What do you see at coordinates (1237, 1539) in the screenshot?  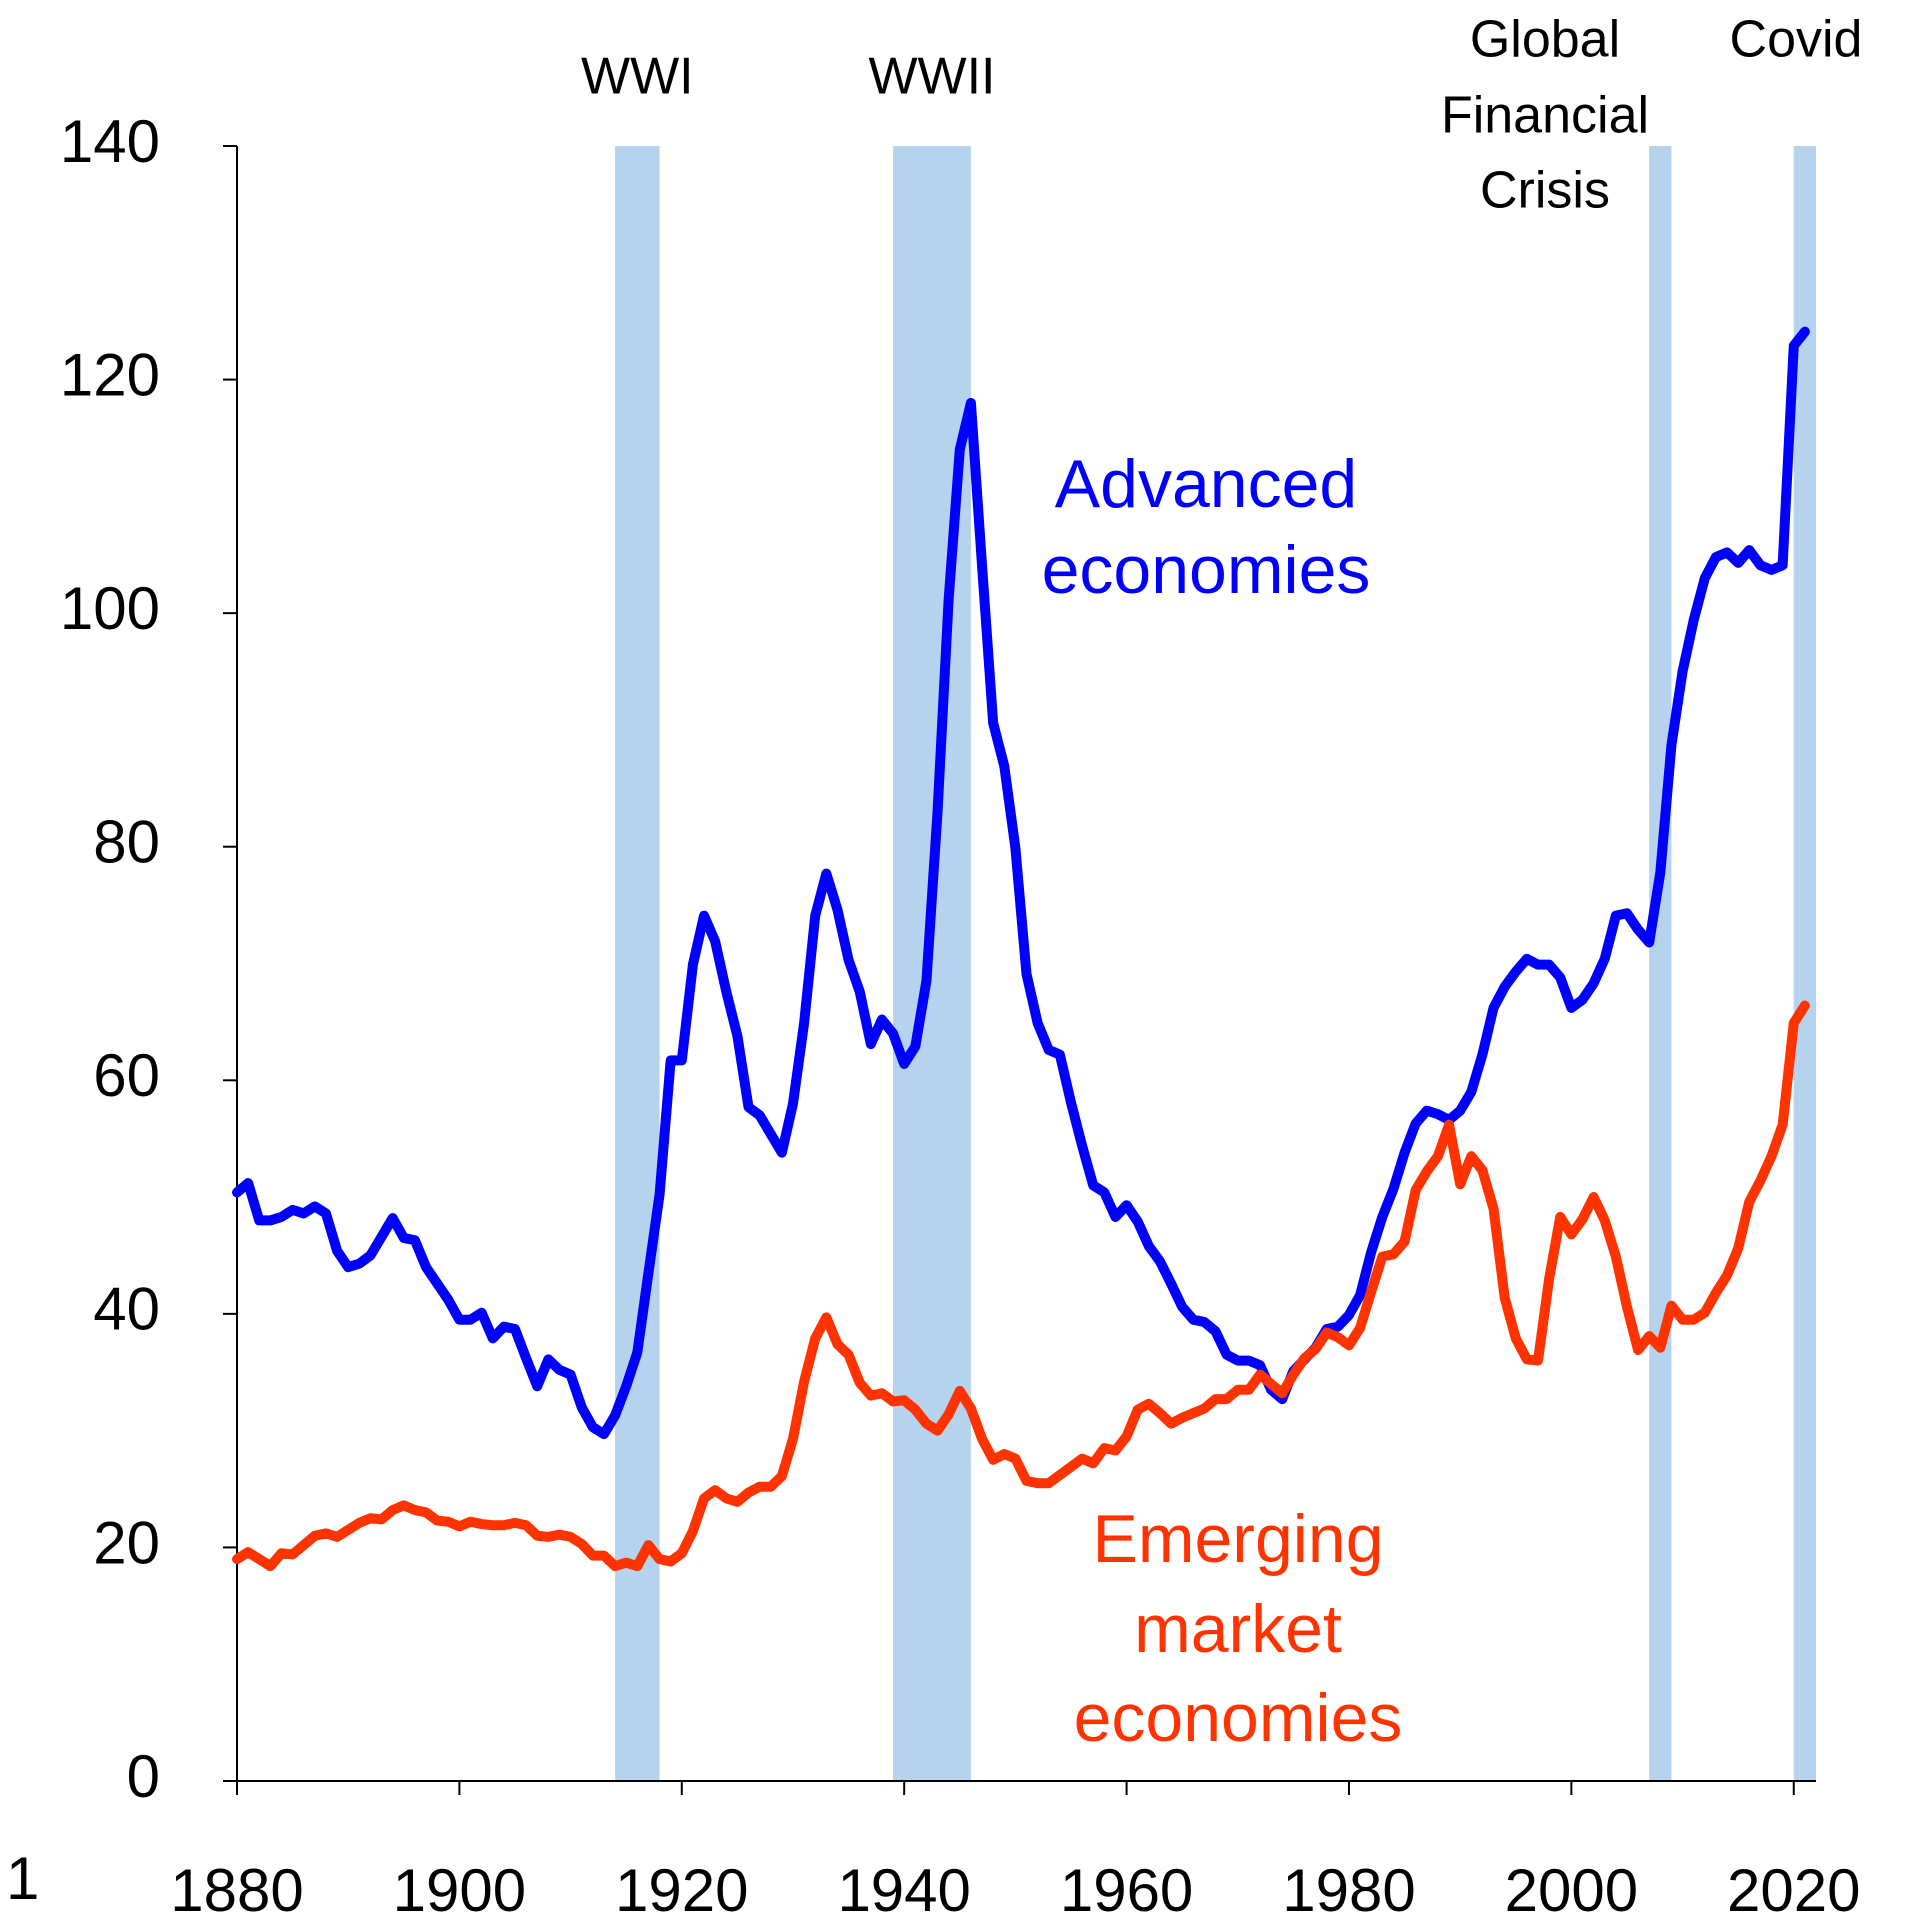 I see `series-label: Emerging` at bounding box center [1237, 1539].